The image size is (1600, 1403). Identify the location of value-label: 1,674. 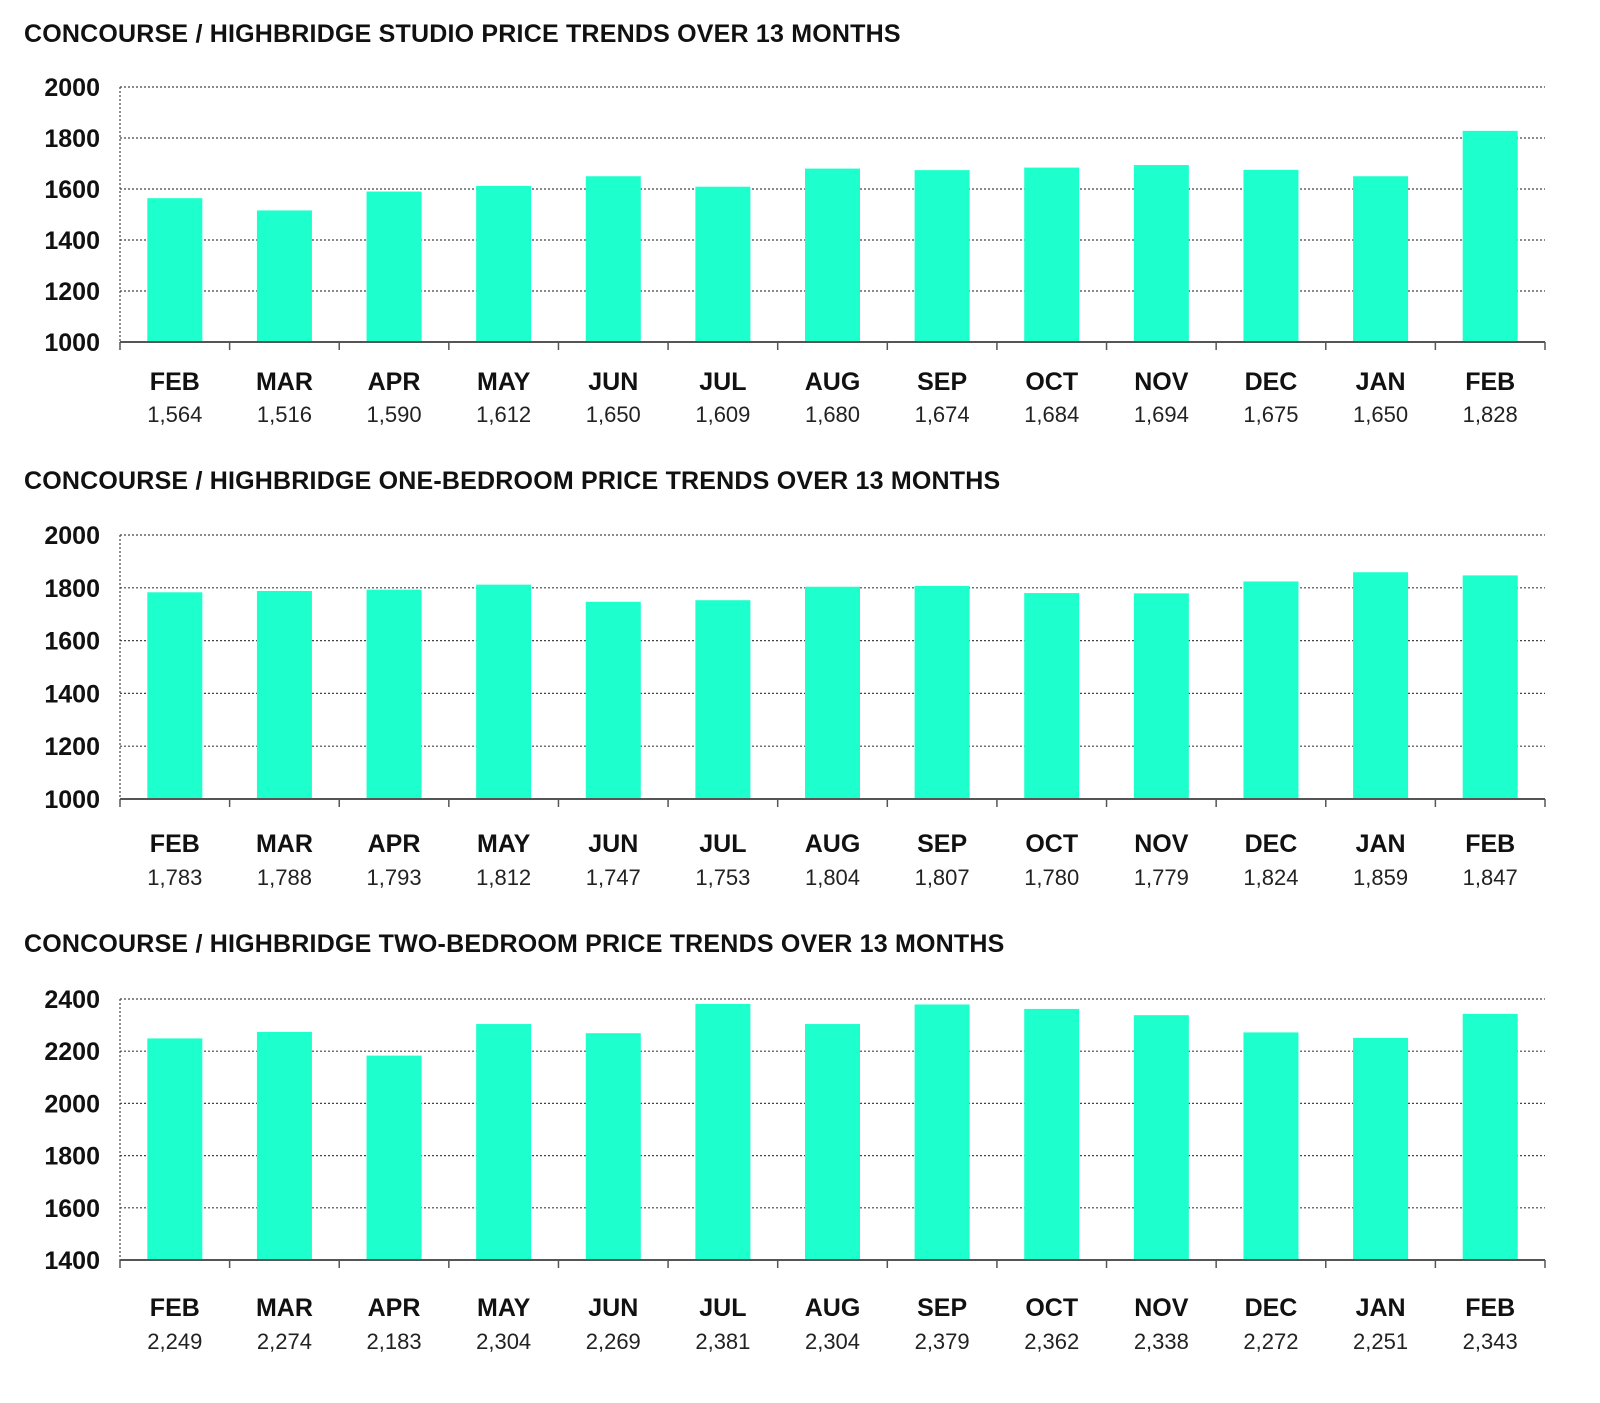
(942, 414).